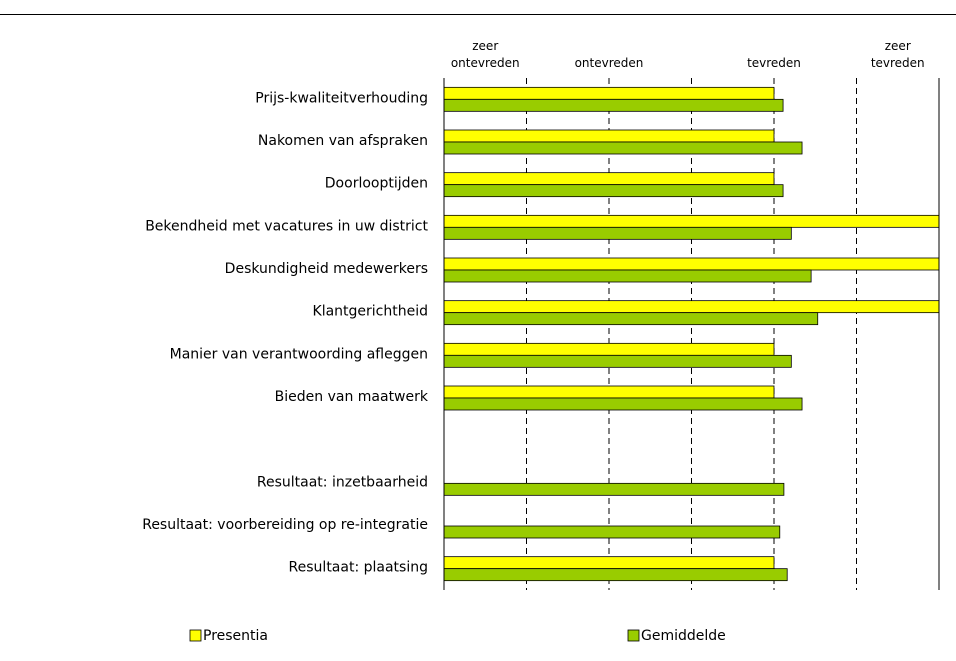  What do you see at coordinates (235, 636) in the screenshot?
I see `legend-label: Presentia` at bounding box center [235, 636].